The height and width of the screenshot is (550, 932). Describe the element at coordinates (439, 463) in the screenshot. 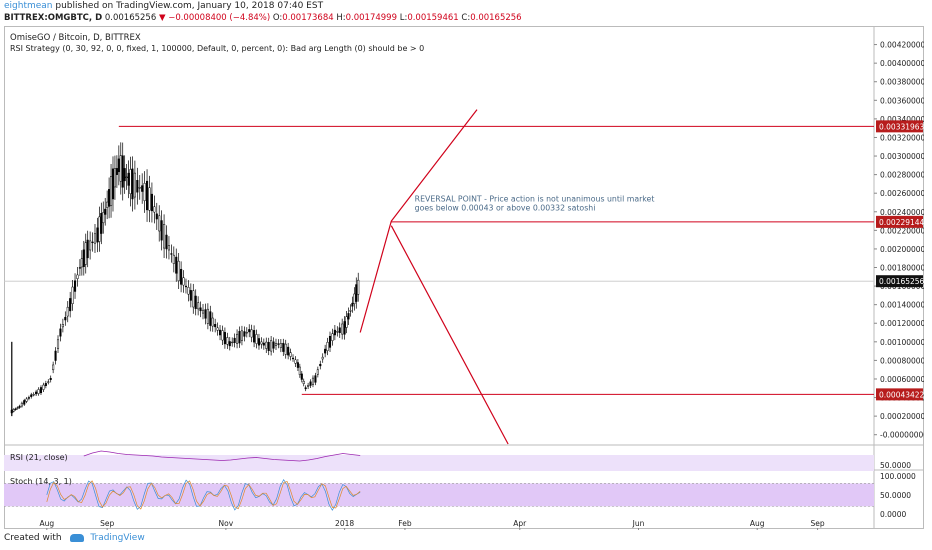

I see `rsi-band` at that location.